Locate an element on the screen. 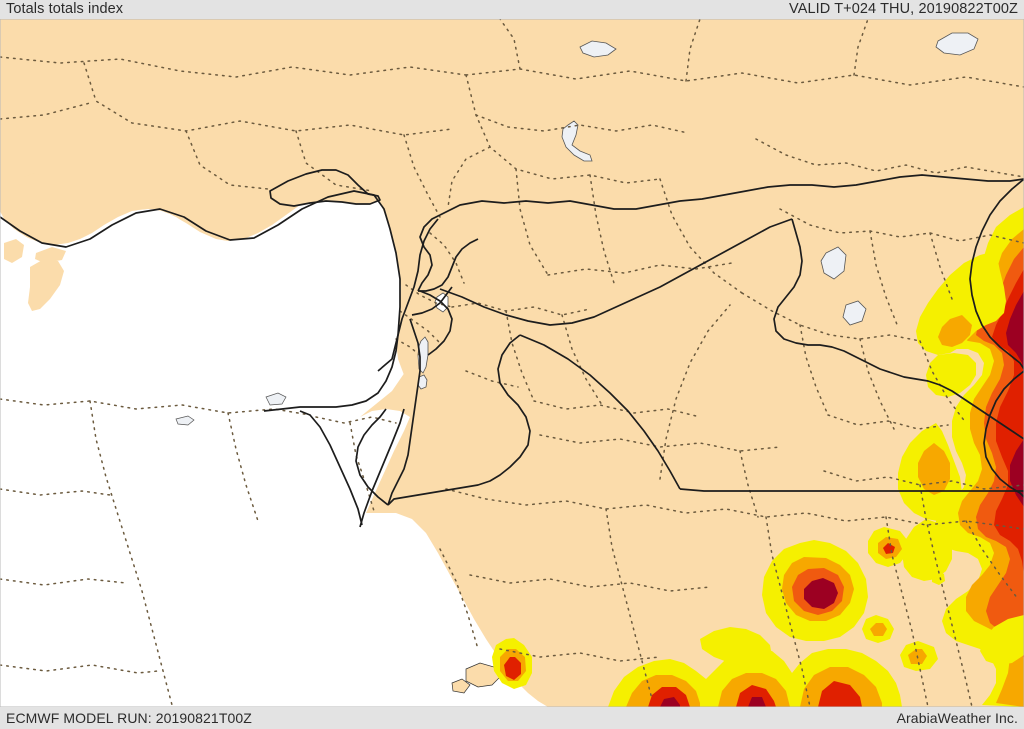  border-turkey-syria is located at coordinates (731, 195).